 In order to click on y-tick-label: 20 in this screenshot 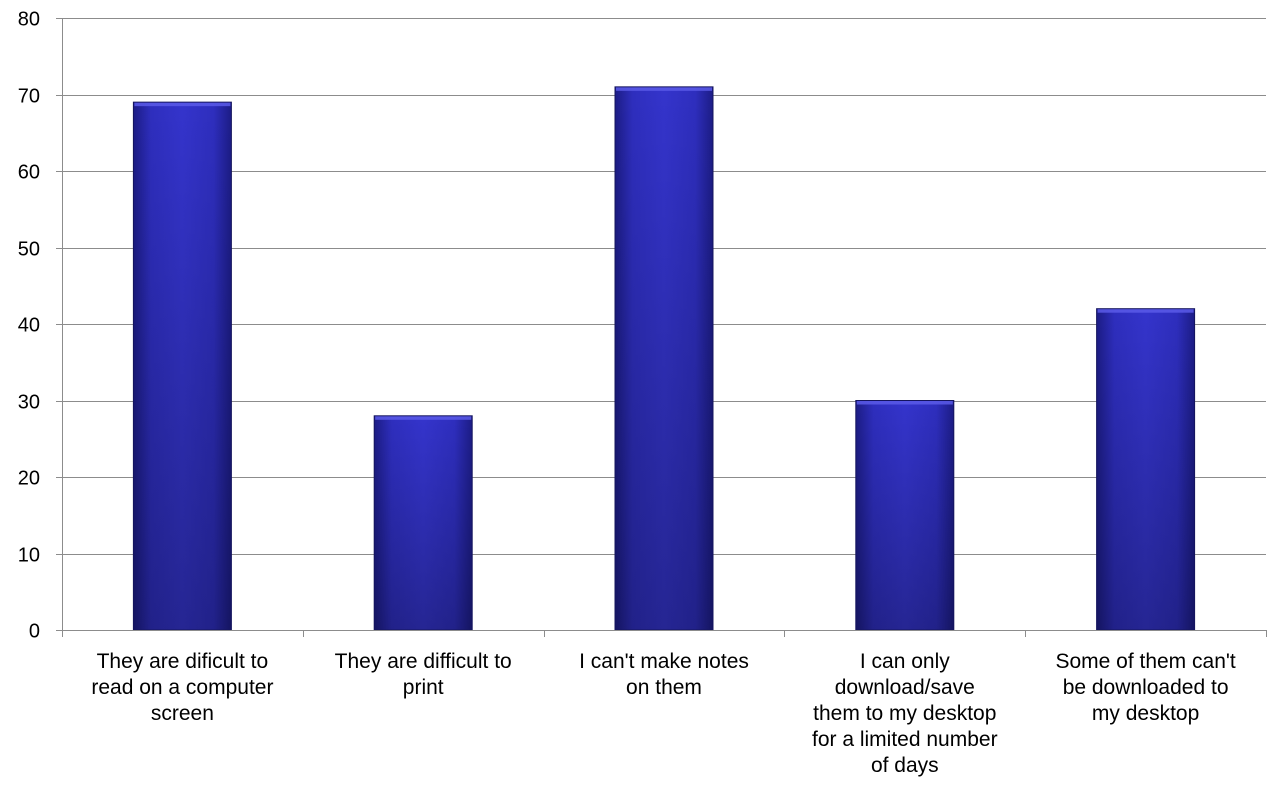, I will do `click(29, 479)`.